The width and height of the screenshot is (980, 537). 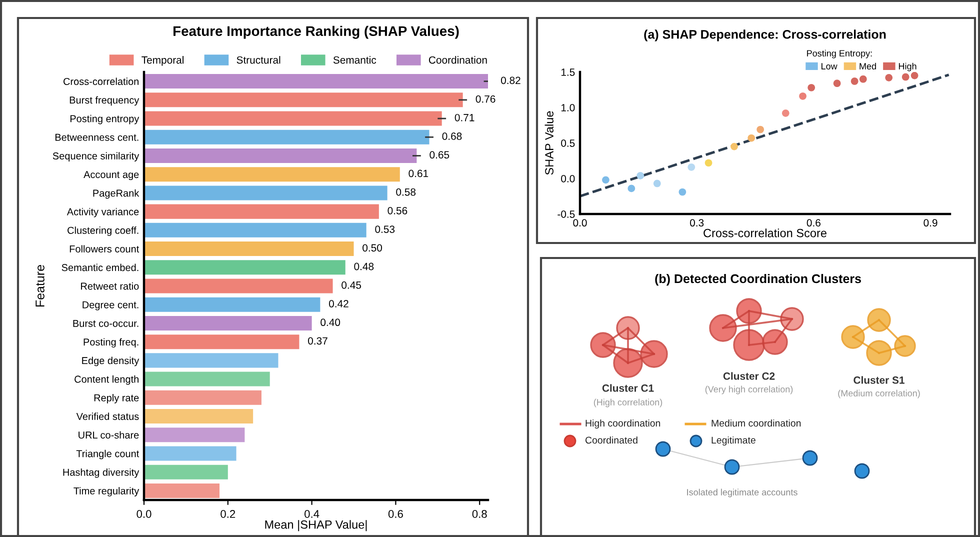 I want to click on y-tick-label: Activity variance, so click(x=102, y=213).